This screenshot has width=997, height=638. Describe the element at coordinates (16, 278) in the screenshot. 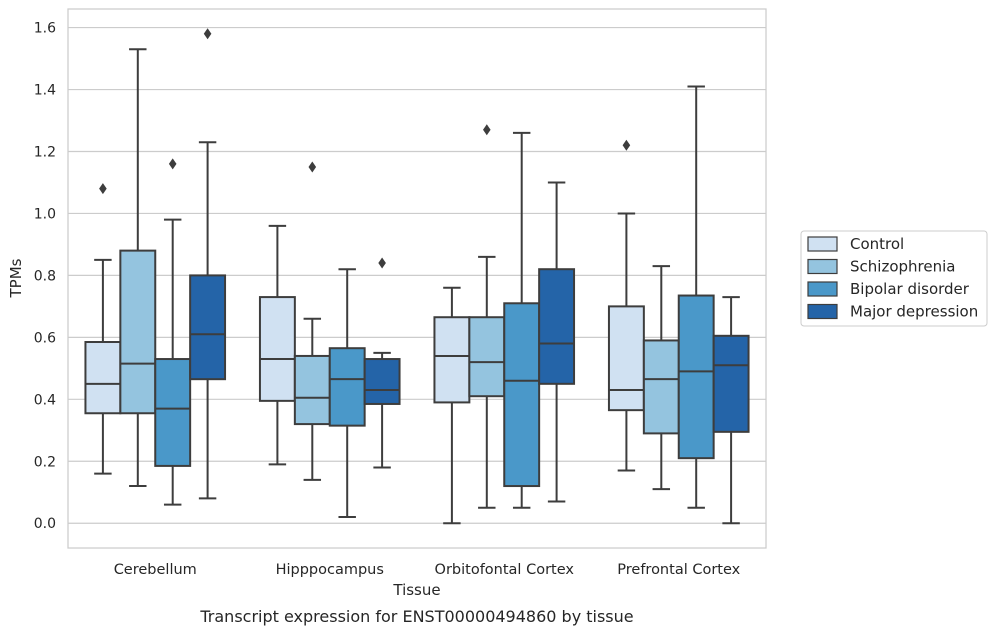

I see `y-axis-label: TPMs` at that location.